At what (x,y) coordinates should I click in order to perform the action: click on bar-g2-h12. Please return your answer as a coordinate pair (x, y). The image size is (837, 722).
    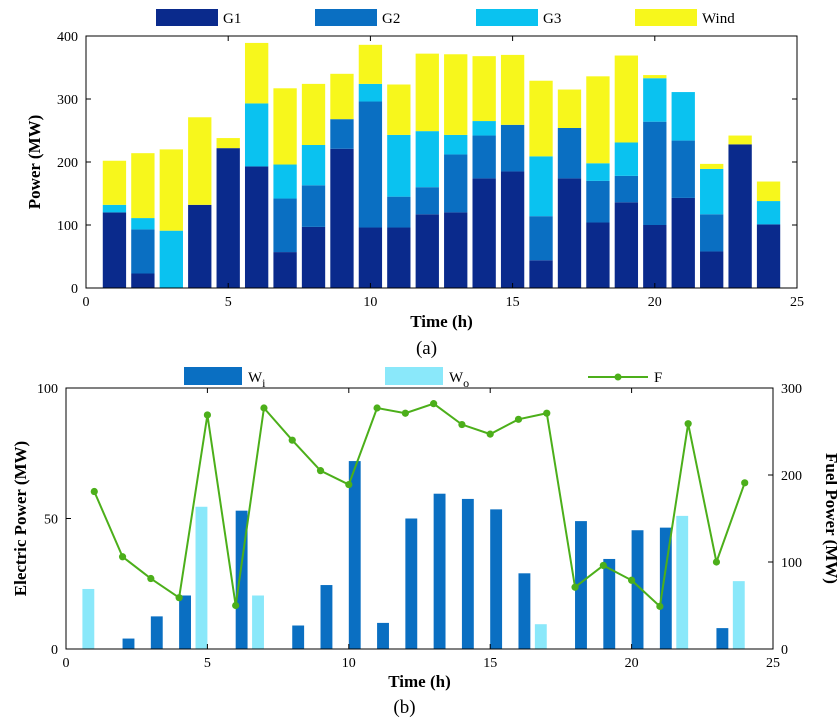
    Looking at the image, I should click on (427, 201).